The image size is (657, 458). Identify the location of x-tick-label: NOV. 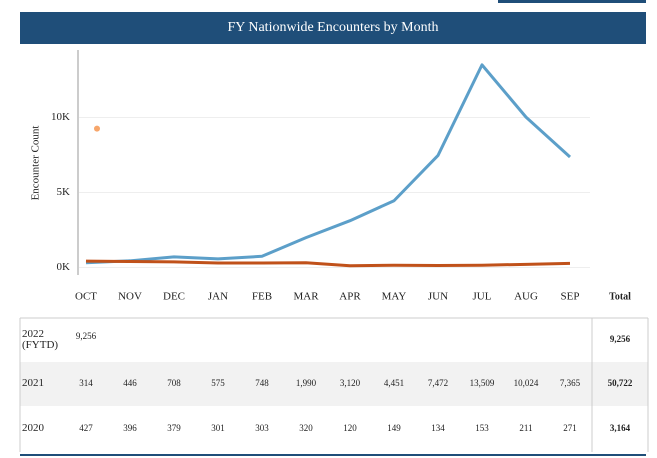
(130, 297).